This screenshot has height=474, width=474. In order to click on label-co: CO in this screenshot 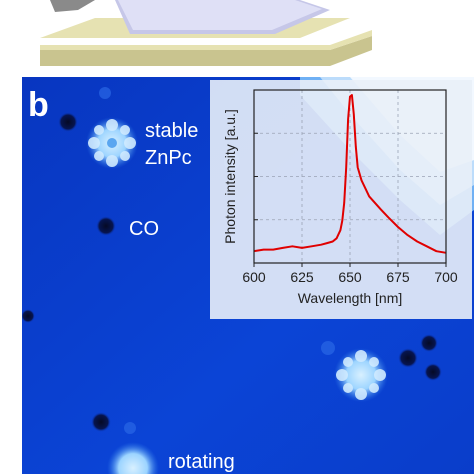, I will do `click(144, 229)`.